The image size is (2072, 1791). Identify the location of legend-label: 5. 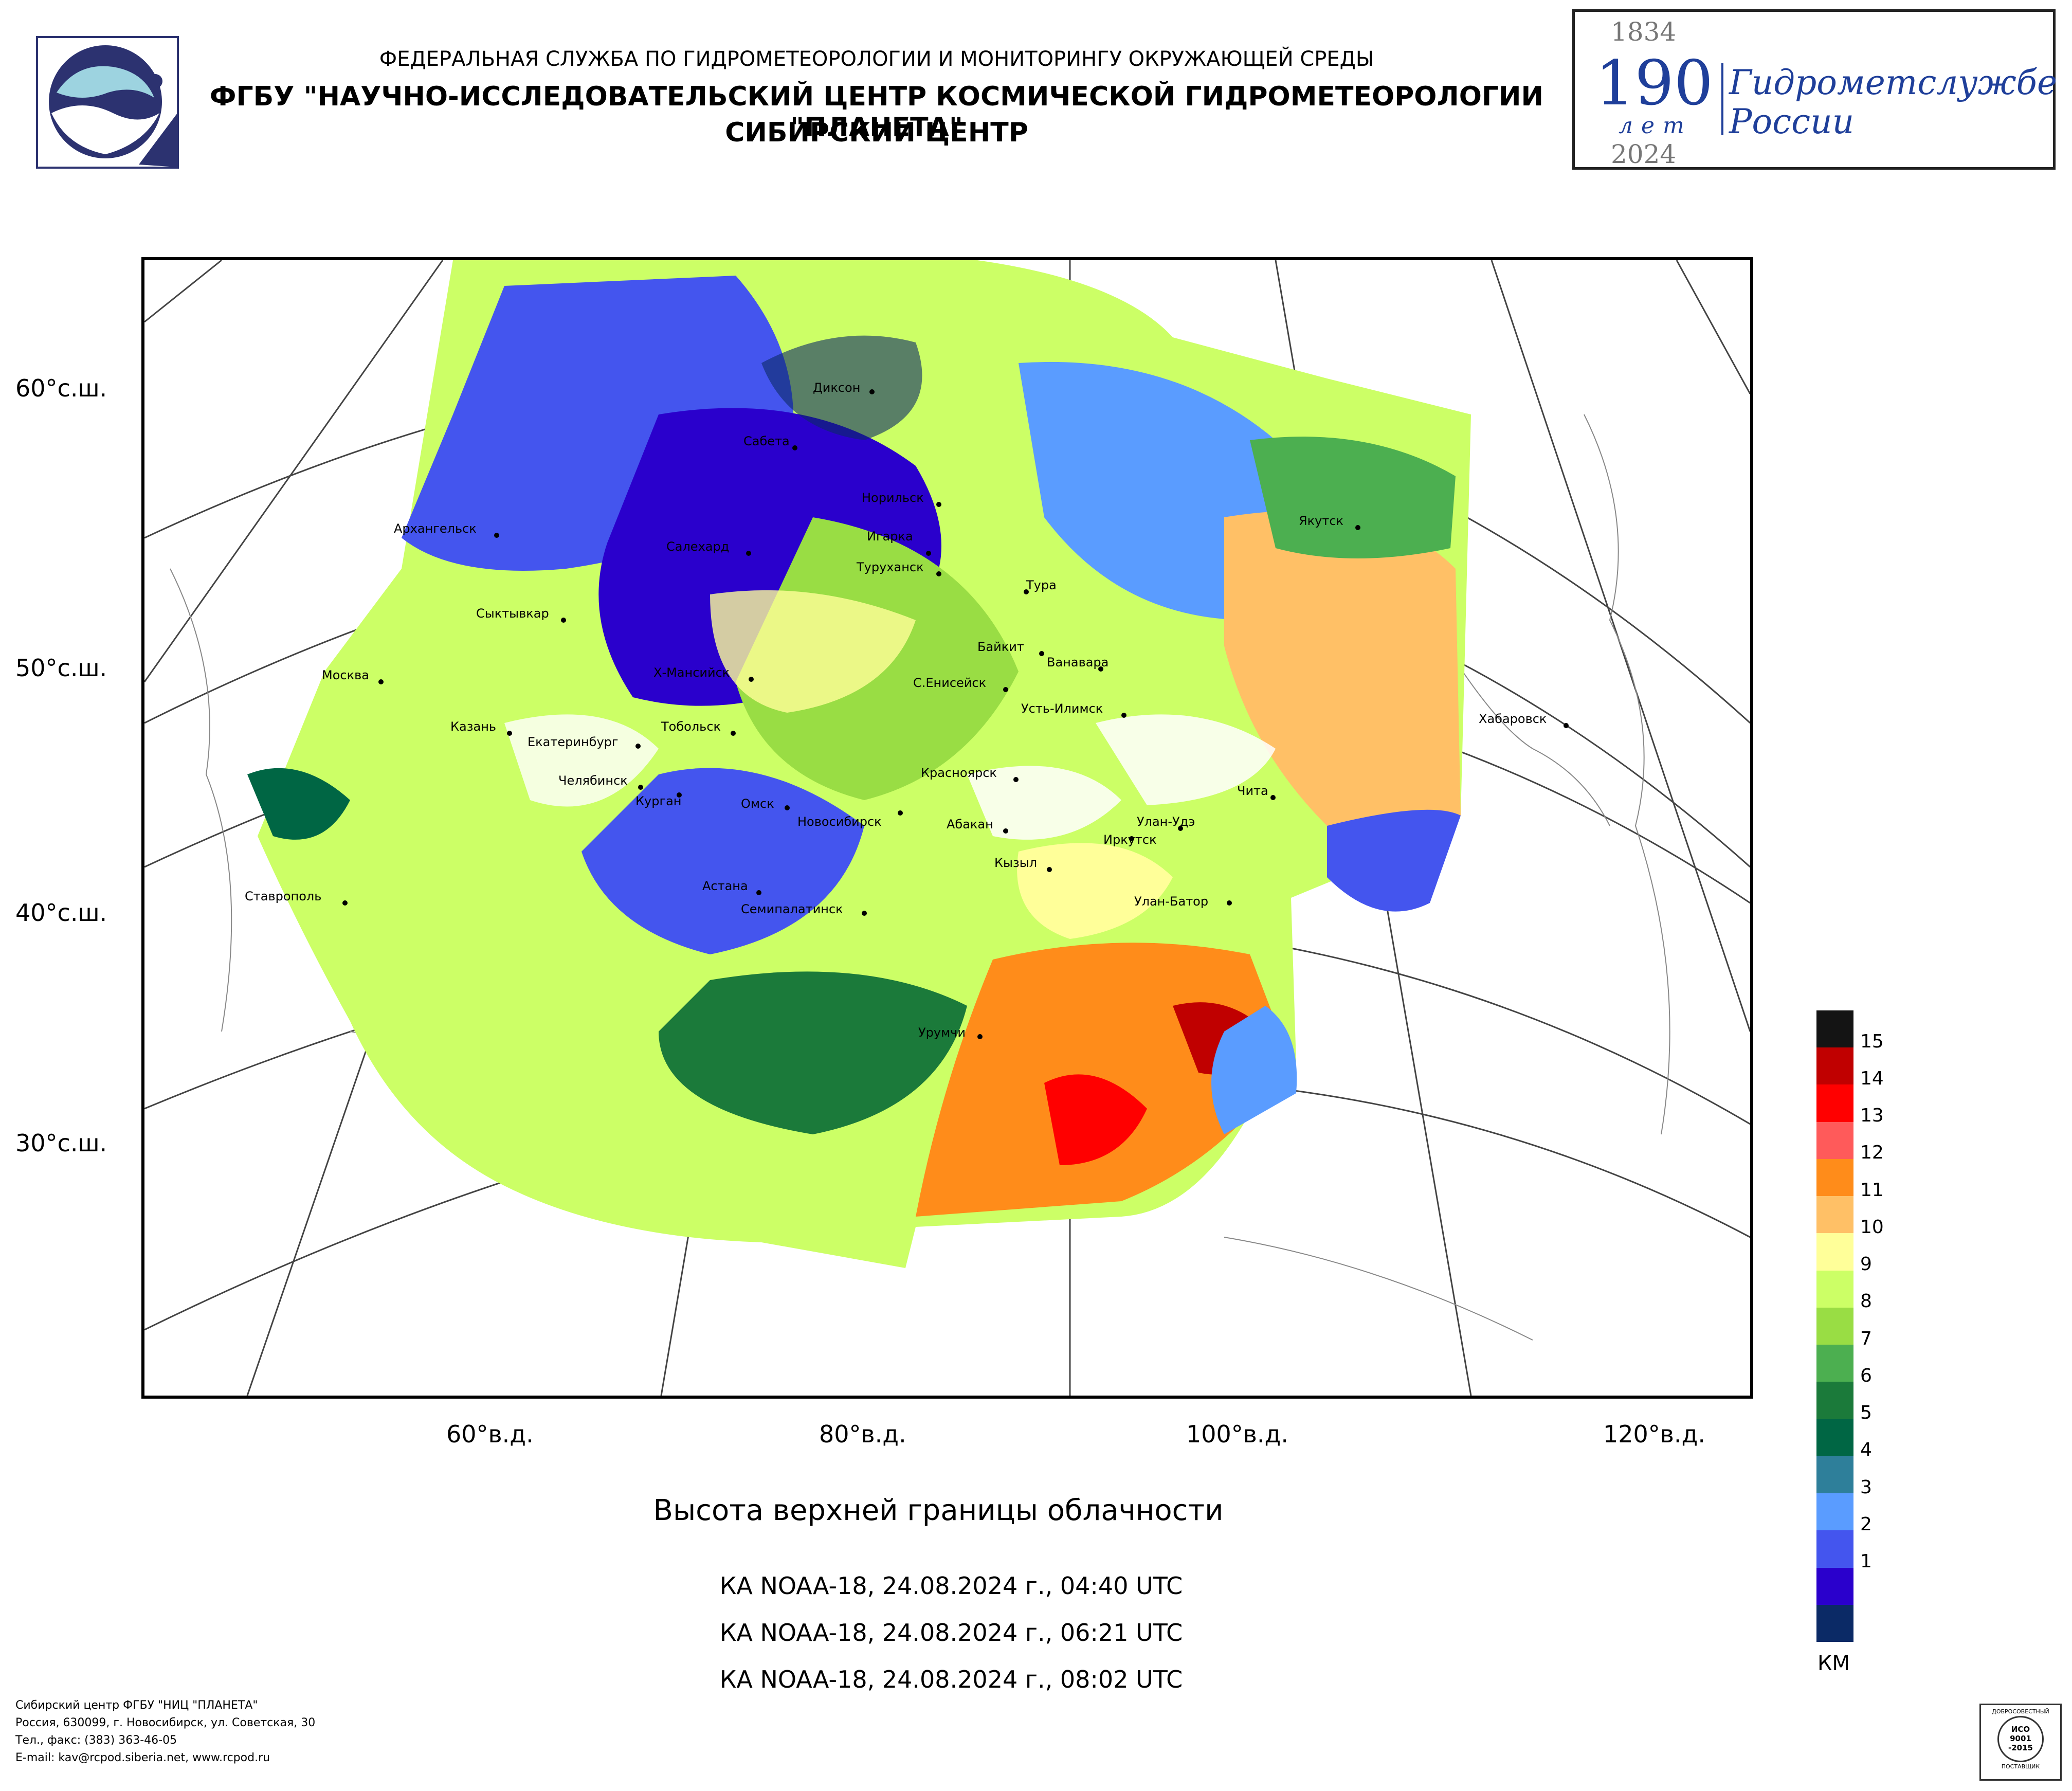
(1866, 1413).